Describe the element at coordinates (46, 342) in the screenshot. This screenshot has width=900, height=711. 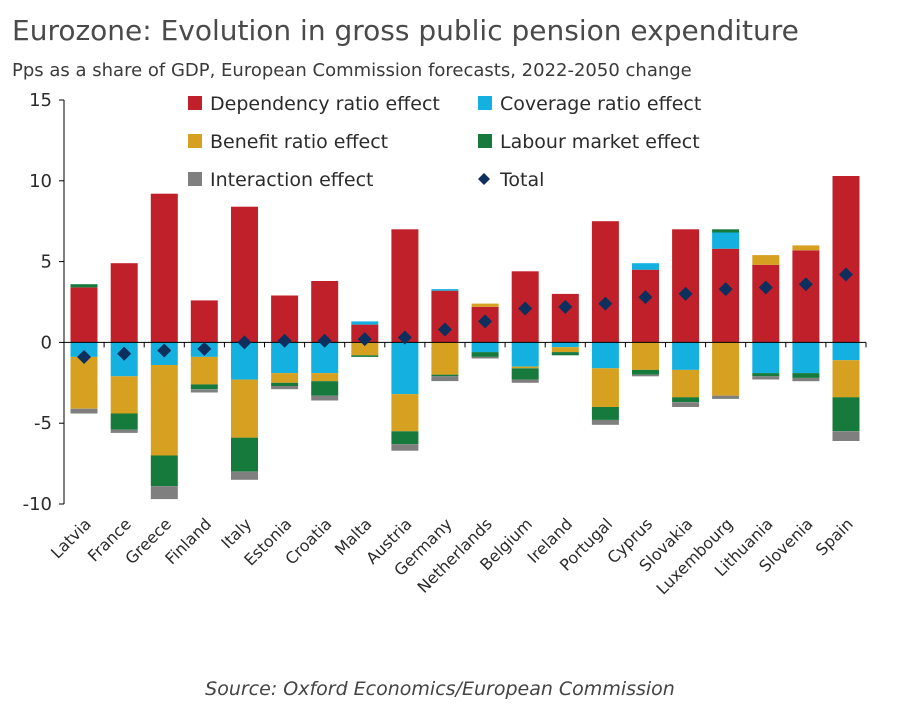
I see `y-tick-label: 0` at that location.